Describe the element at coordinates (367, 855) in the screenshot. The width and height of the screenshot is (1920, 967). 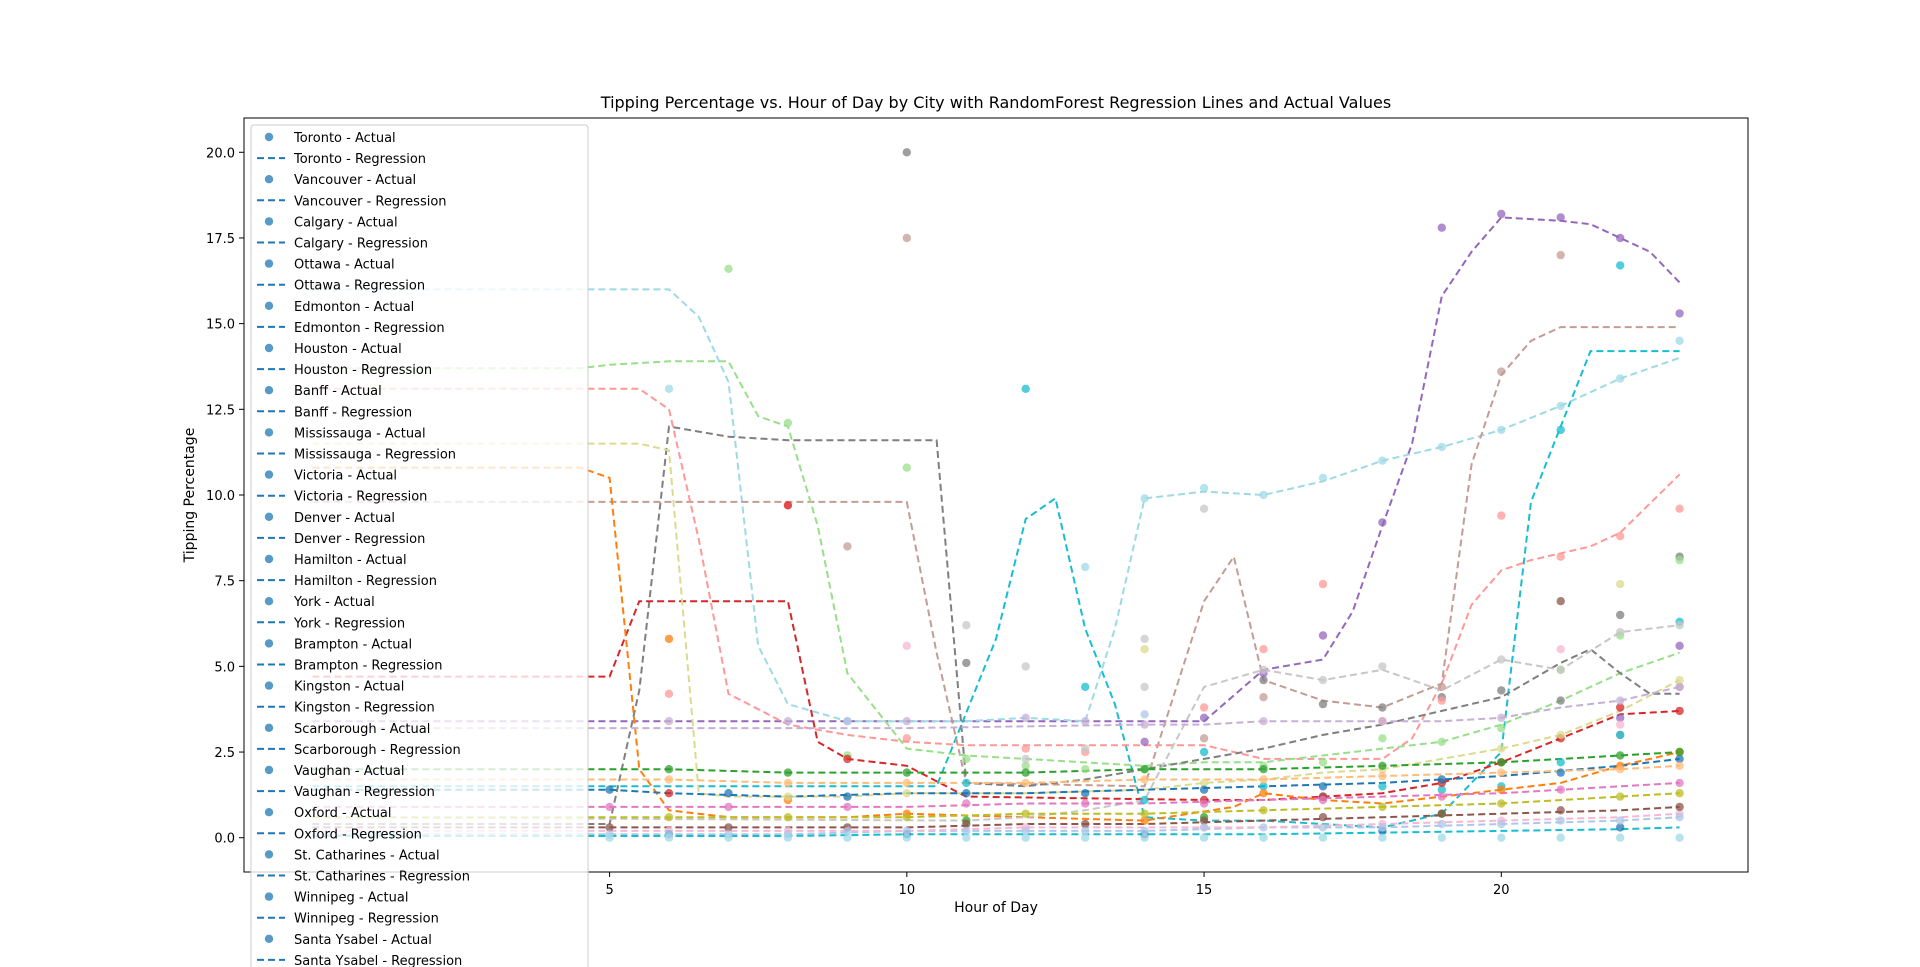
I see `legend-entry-label: St. Catharines - Actual` at that location.